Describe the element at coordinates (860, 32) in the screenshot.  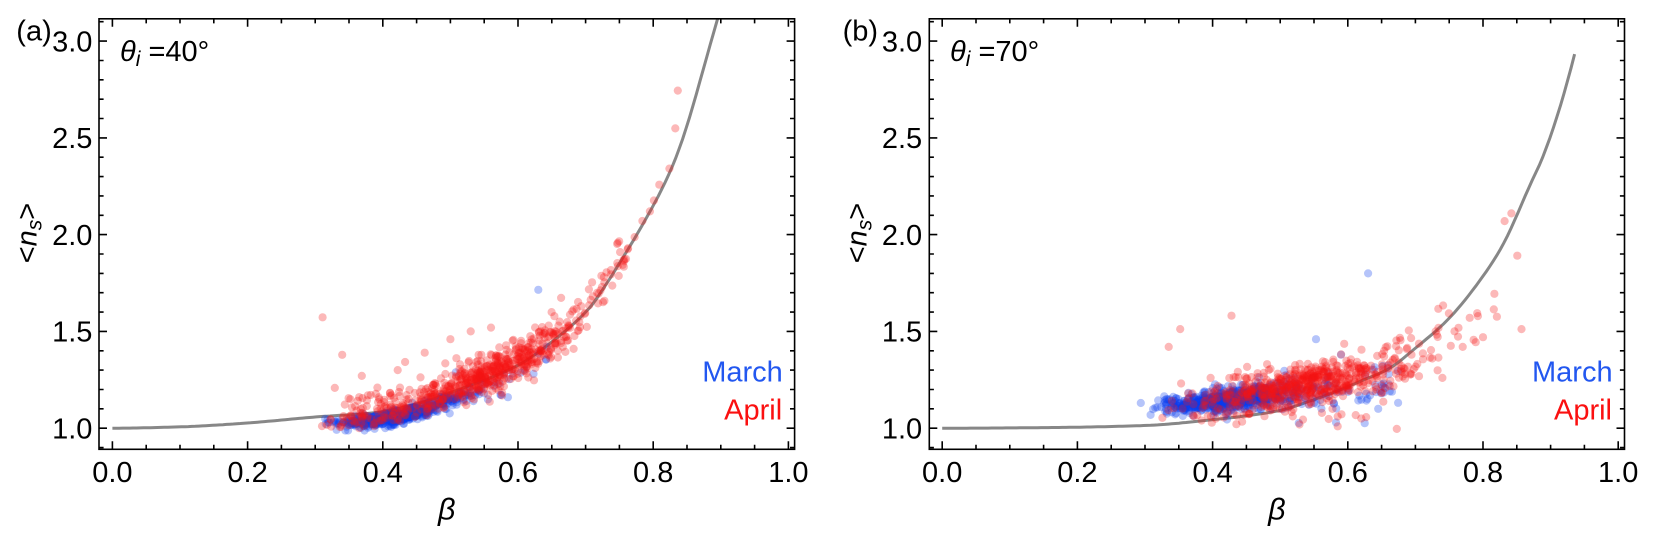
I see `svg-text: (b)` at that location.